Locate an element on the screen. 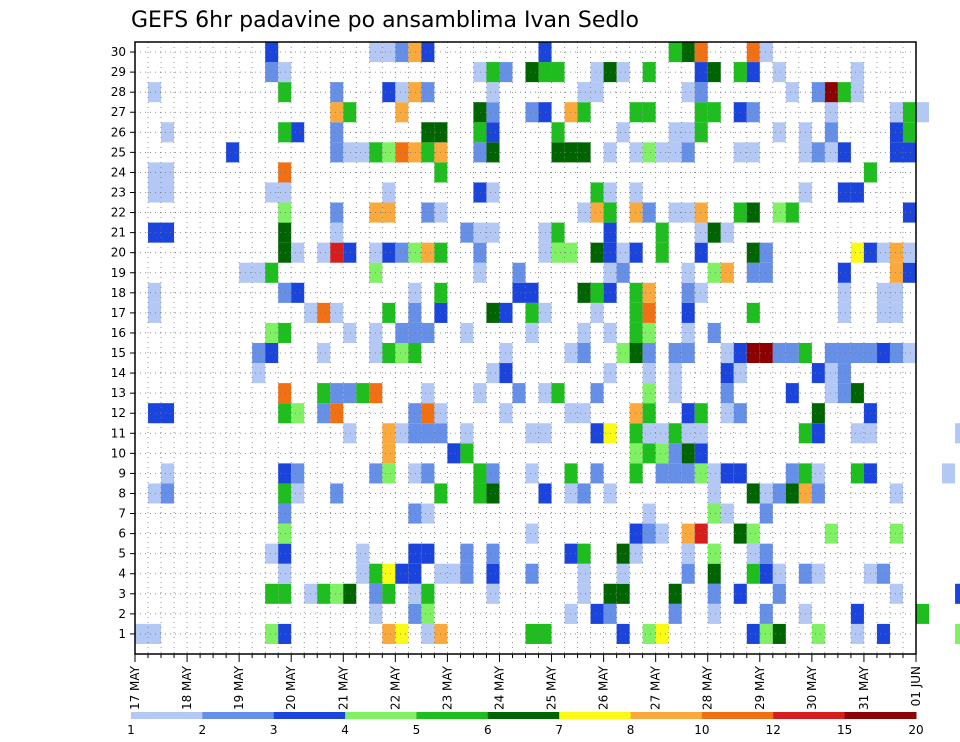  colorbar-label: 8 is located at coordinates (631, 730).